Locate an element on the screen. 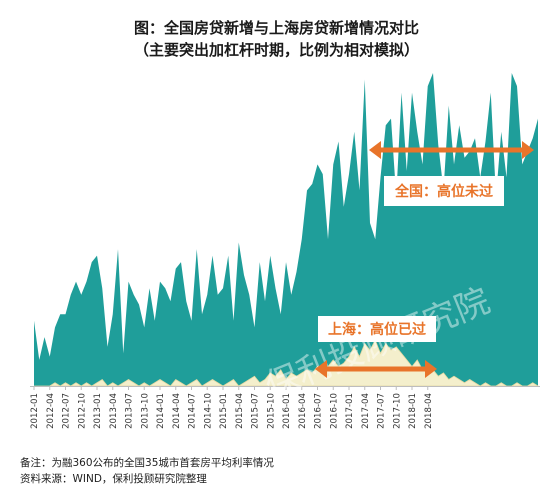 Image resolution: width=553 pixels, height=496 pixels. x-tick-label: 2014-01 is located at coordinates (161, 411).